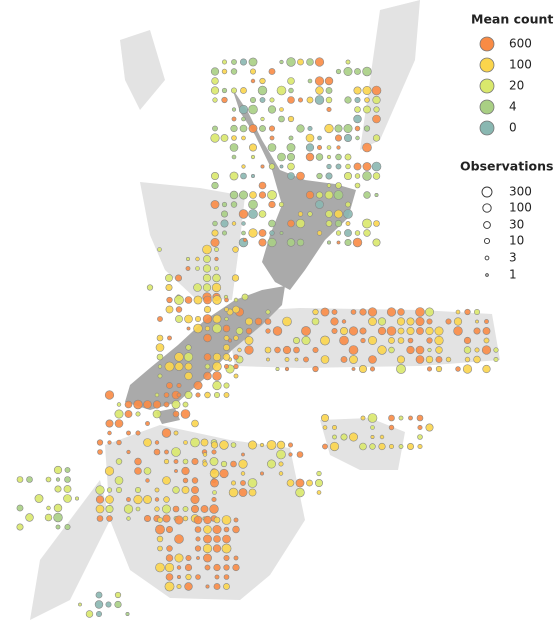 The image size is (560, 640). What do you see at coordinates (487, 86) in the screenshot?
I see `legend-swatch` at bounding box center [487, 86].